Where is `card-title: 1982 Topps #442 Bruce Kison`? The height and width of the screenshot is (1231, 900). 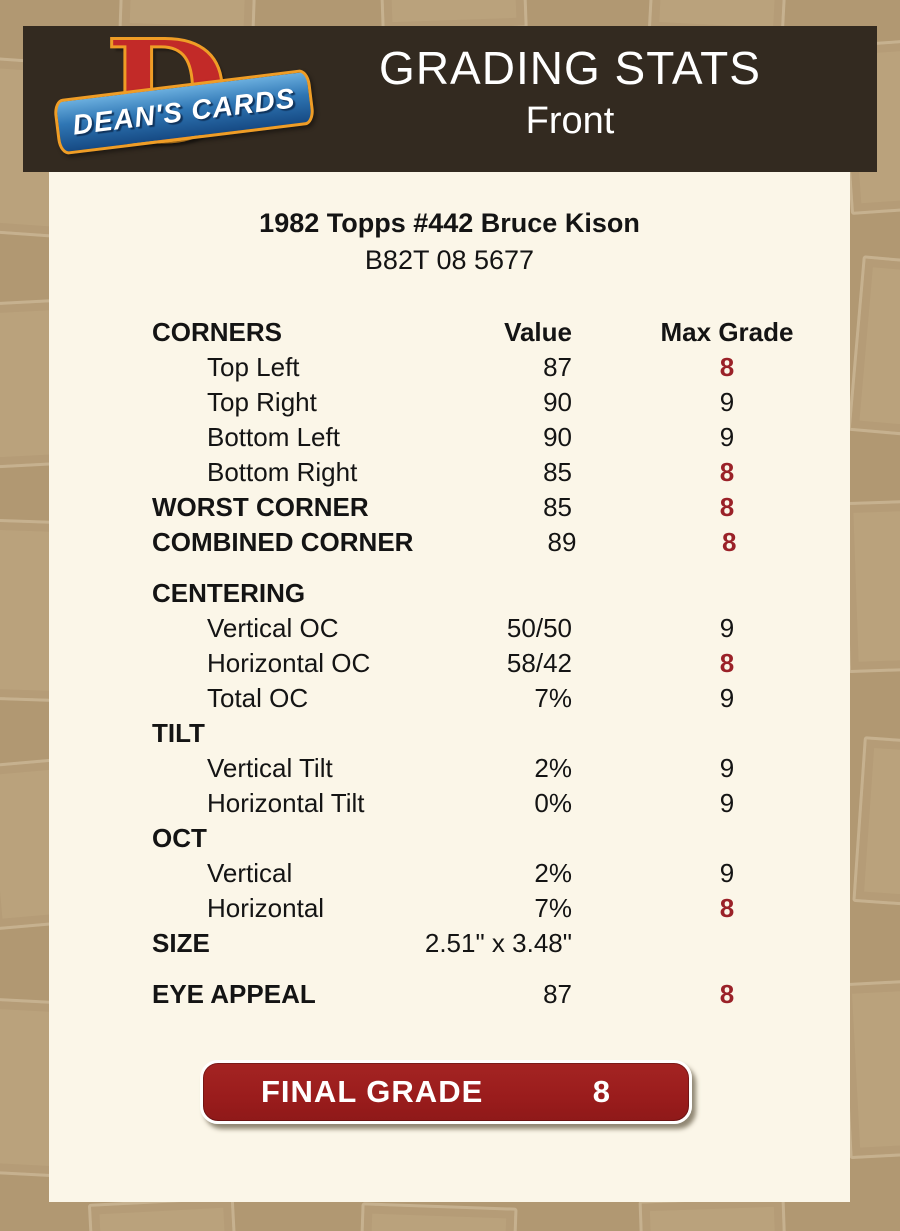
card-title: 1982 Topps #442 Bruce Kison is located at coordinates (449, 223).